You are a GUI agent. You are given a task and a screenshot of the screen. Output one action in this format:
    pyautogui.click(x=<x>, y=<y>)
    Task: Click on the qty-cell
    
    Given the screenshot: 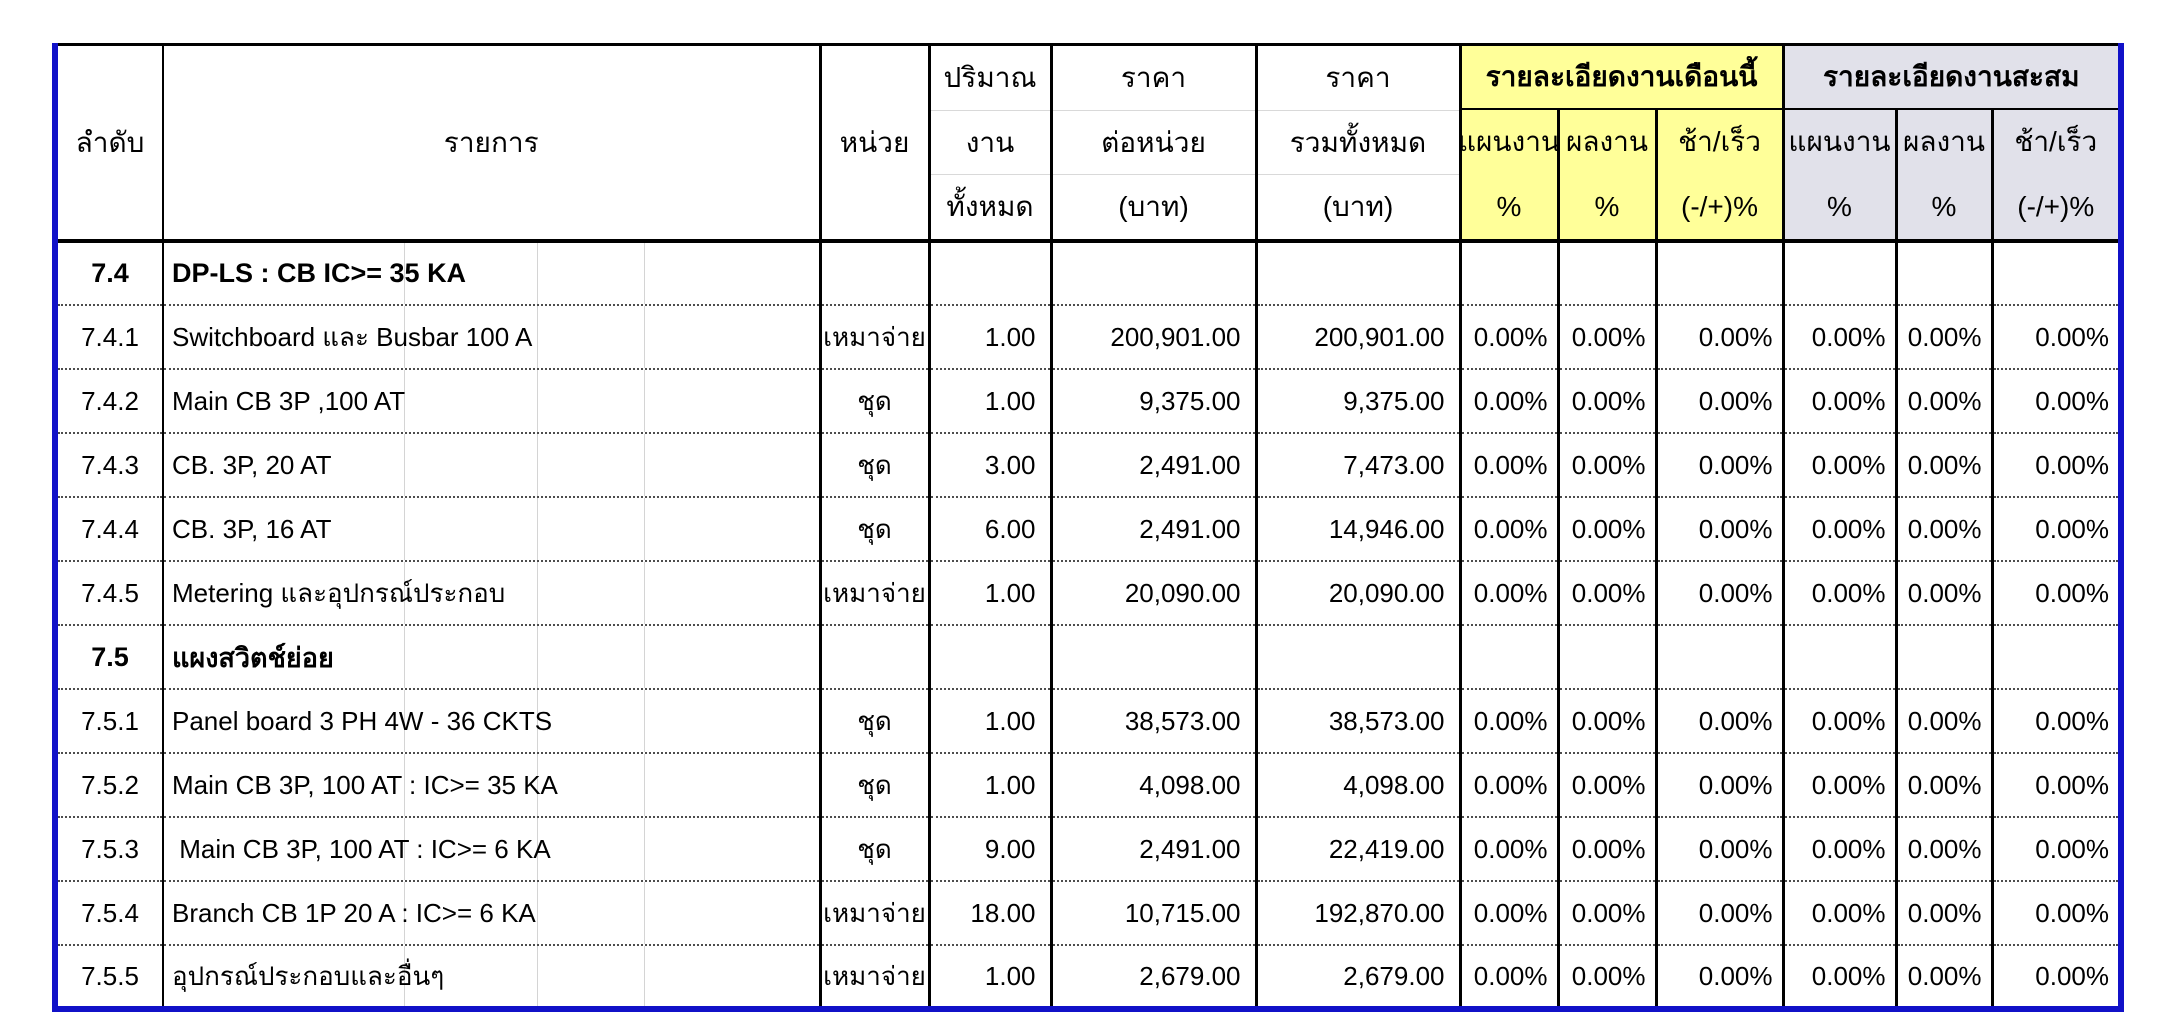 What is the action you would take?
    pyautogui.click(x=989, y=656)
    